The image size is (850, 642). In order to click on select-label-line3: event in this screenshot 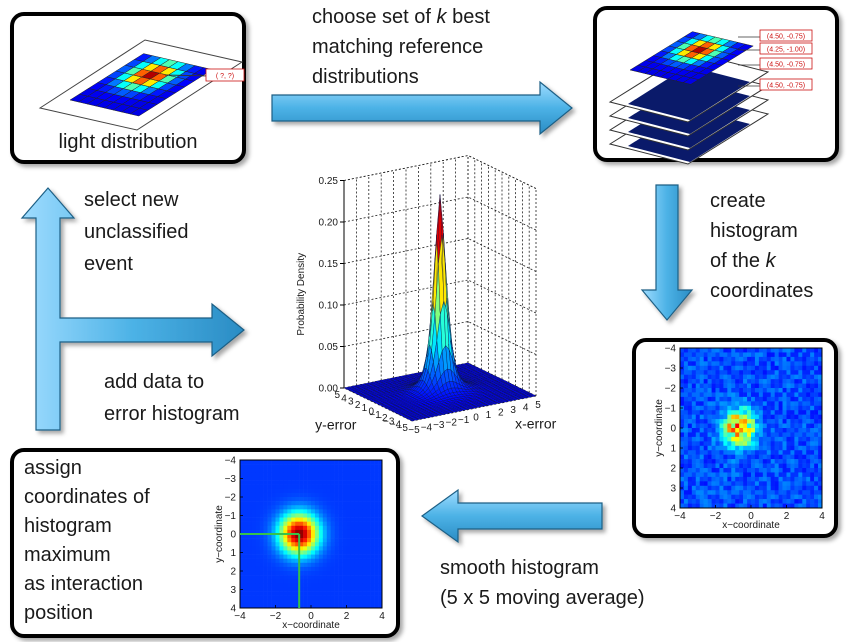, I will do `click(108, 264)`.